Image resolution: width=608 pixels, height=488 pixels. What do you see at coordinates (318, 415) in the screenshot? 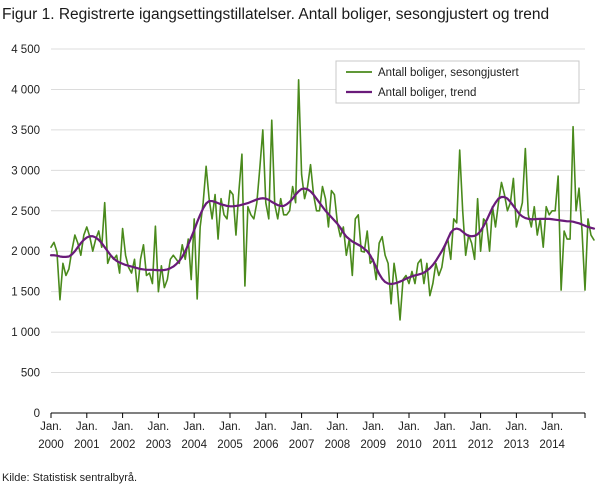
I see `axes` at bounding box center [318, 415].